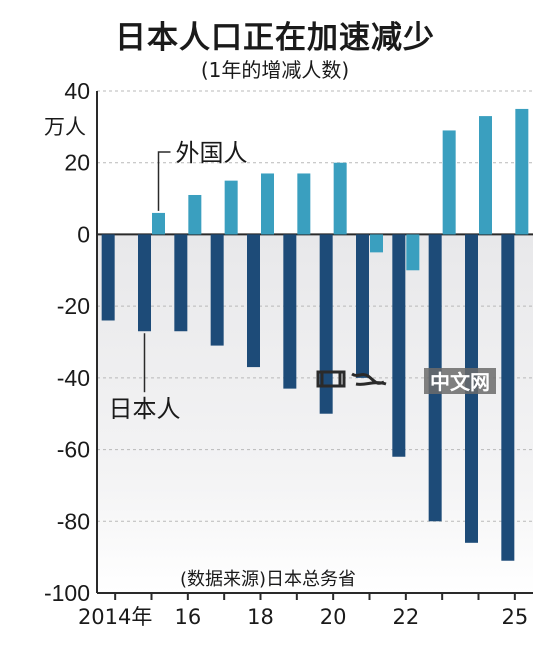  What do you see at coordinates (73, 306) in the screenshot?
I see `y-tick-label: -20` at bounding box center [73, 306].